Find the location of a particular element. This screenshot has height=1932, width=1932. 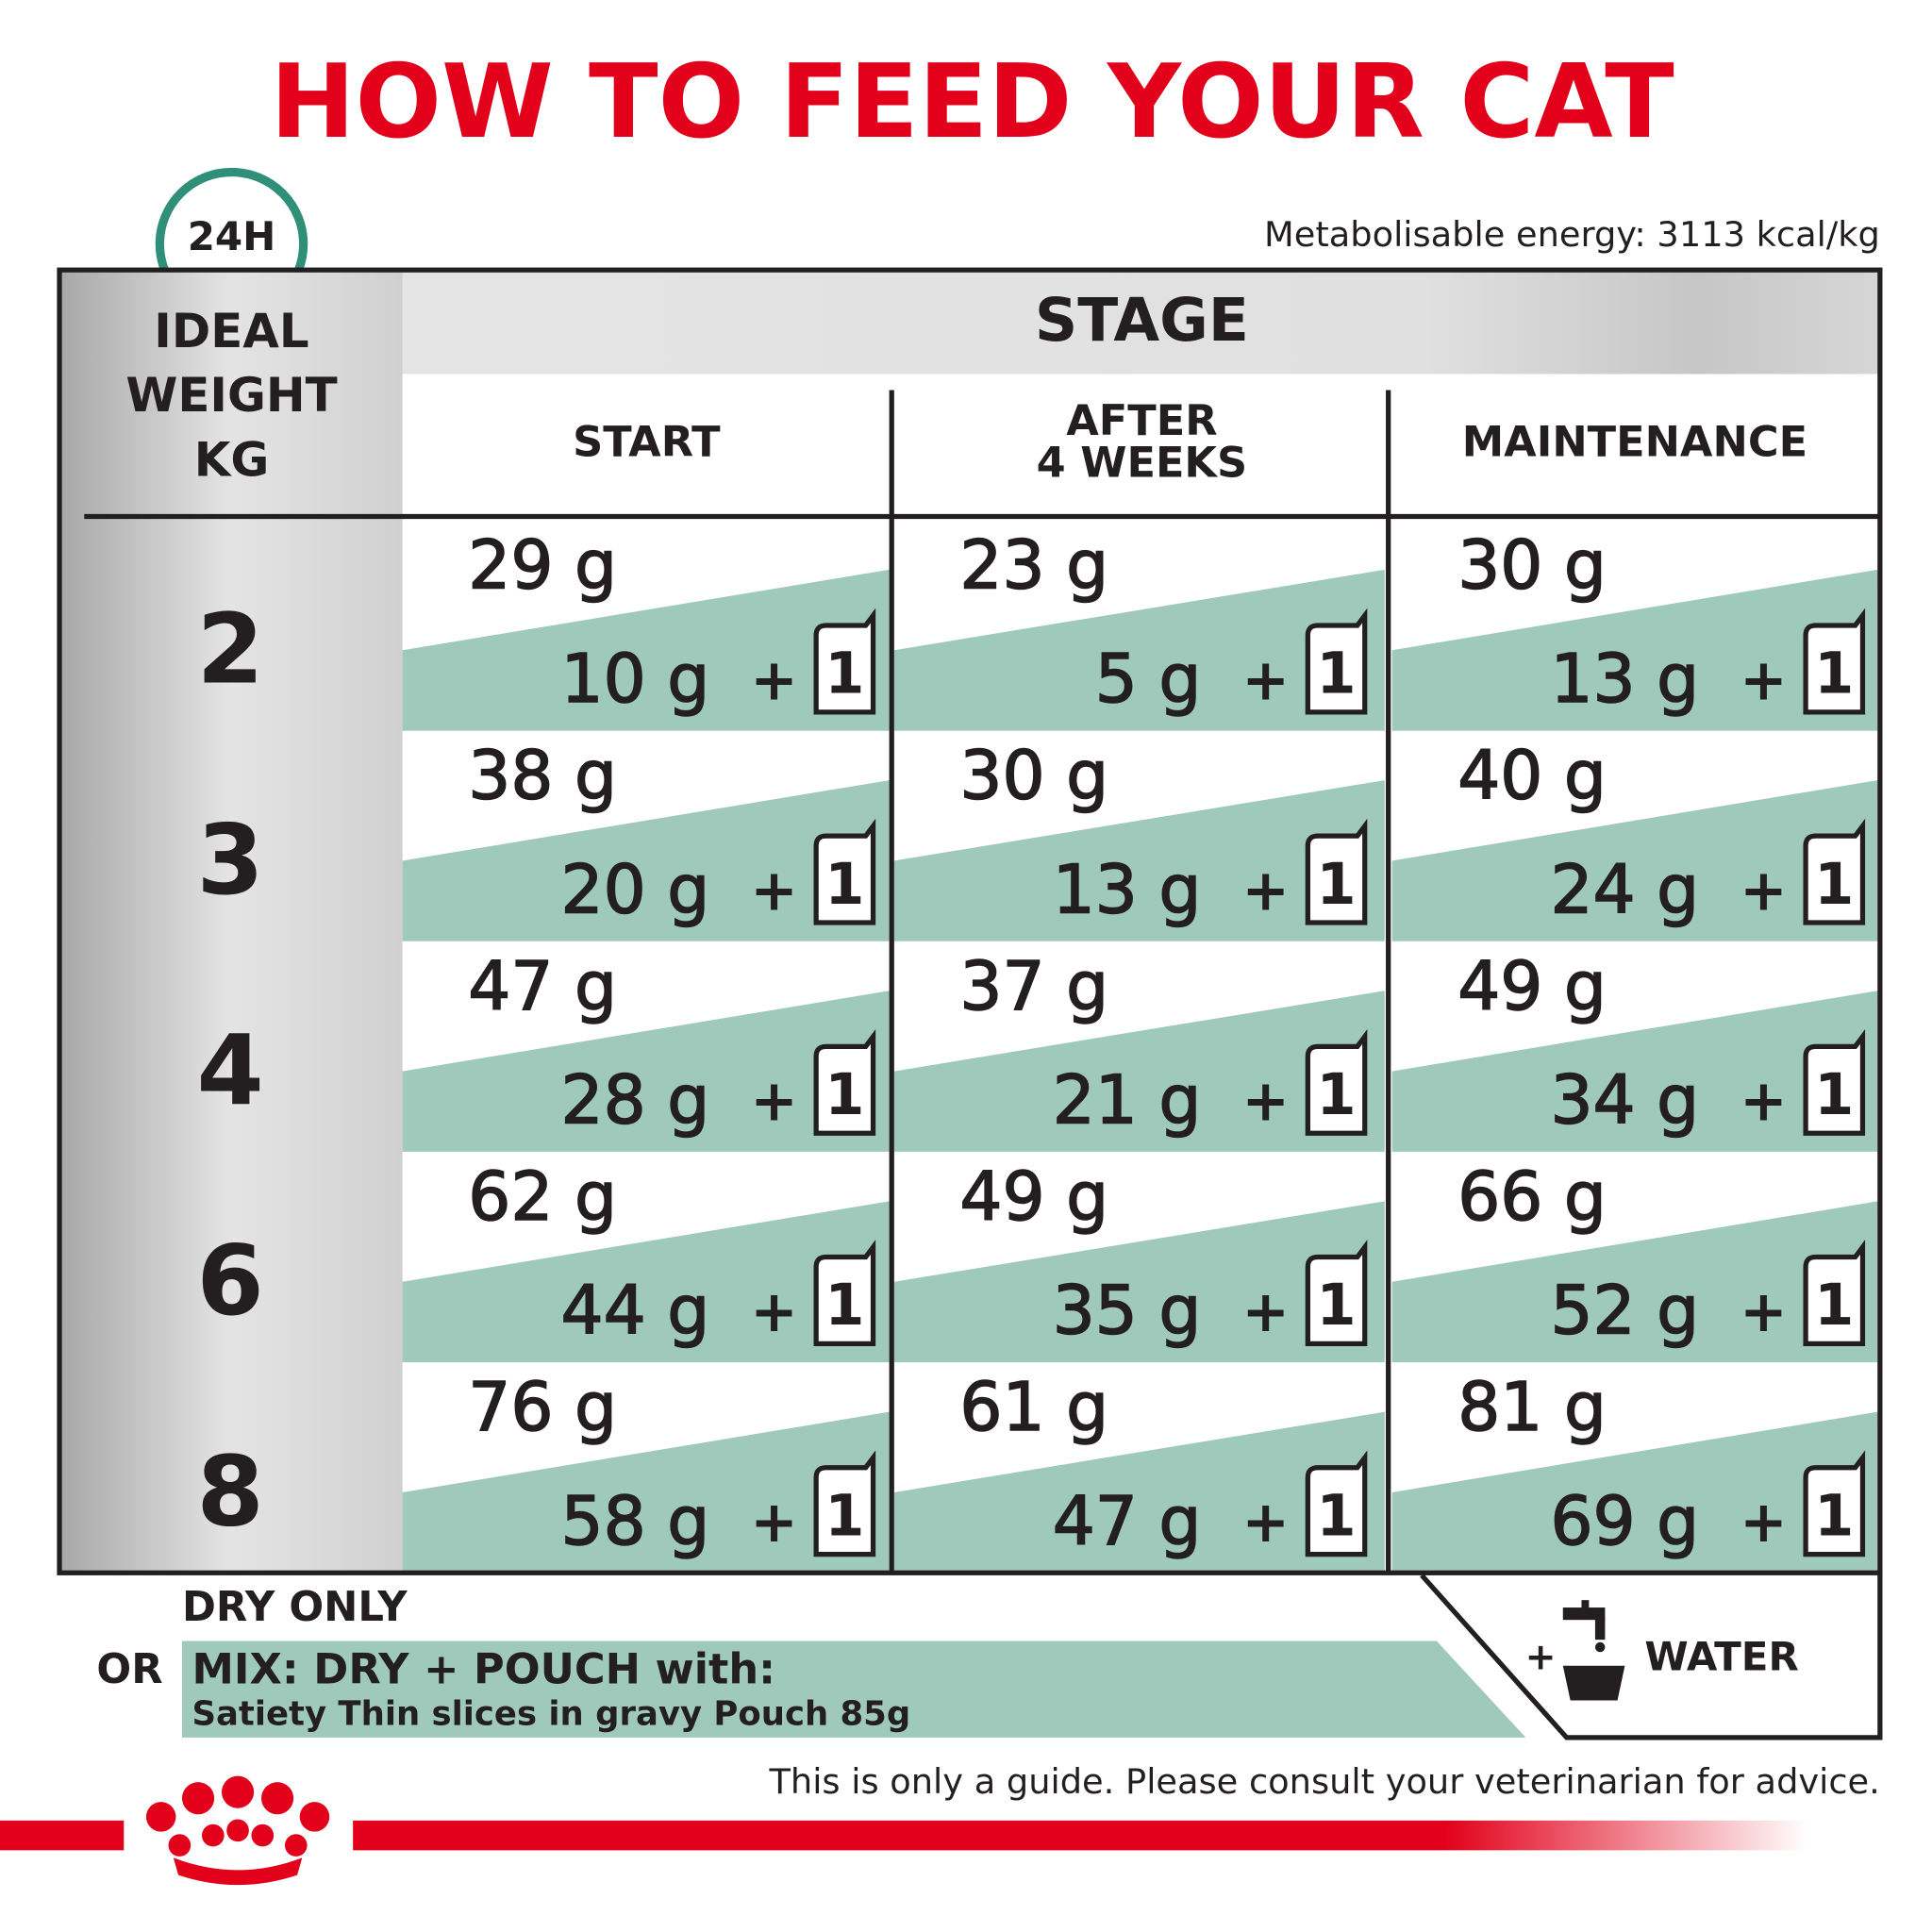

column-header: START is located at coordinates (647, 442).